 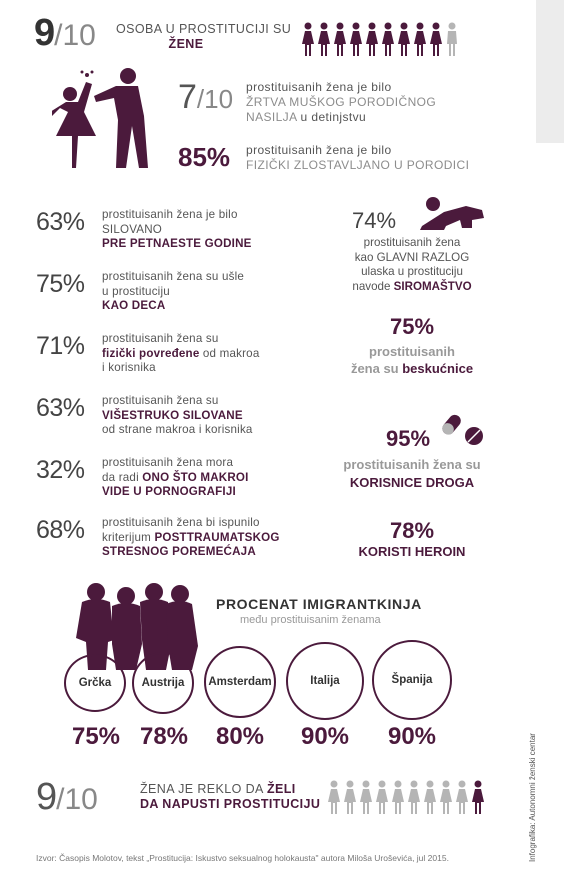 I want to click on left-stat-pct: 75%, so click(x=60, y=284).